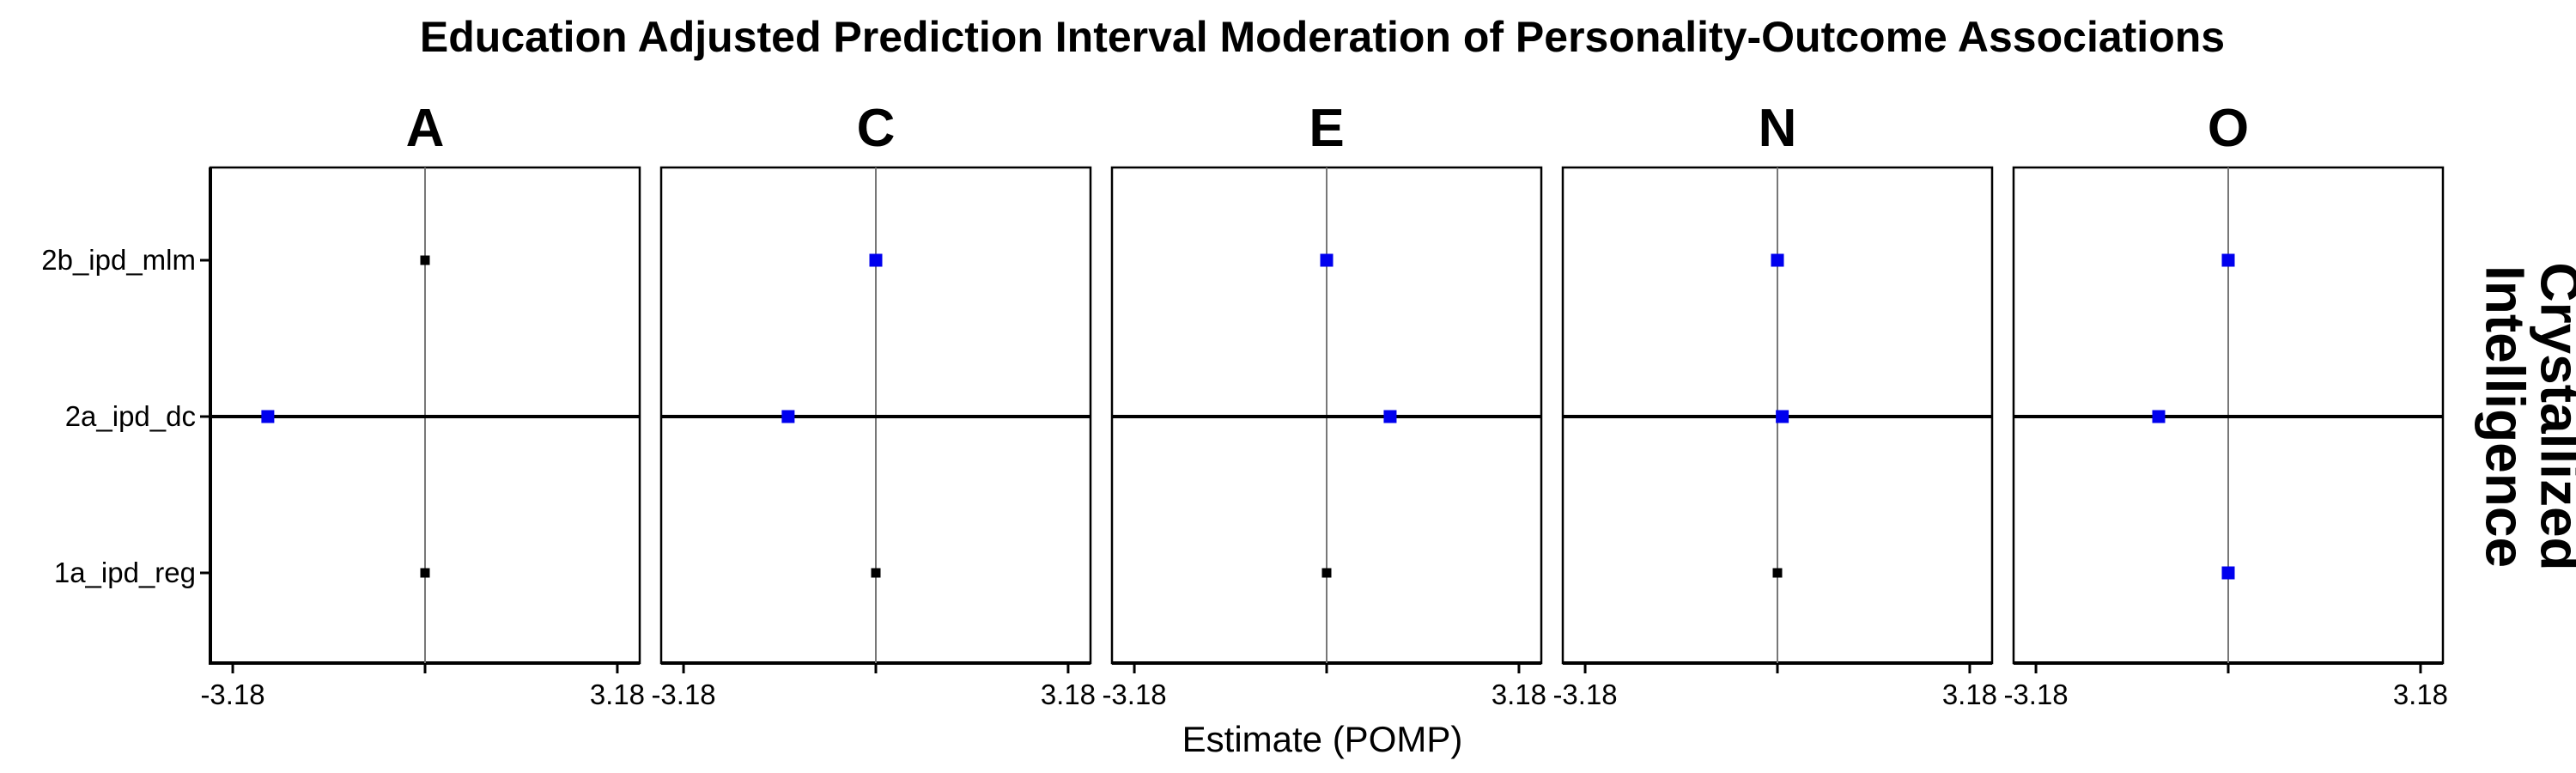  What do you see at coordinates (1327, 128) in the screenshot?
I see `facet-title-E: E` at bounding box center [1327, 128].